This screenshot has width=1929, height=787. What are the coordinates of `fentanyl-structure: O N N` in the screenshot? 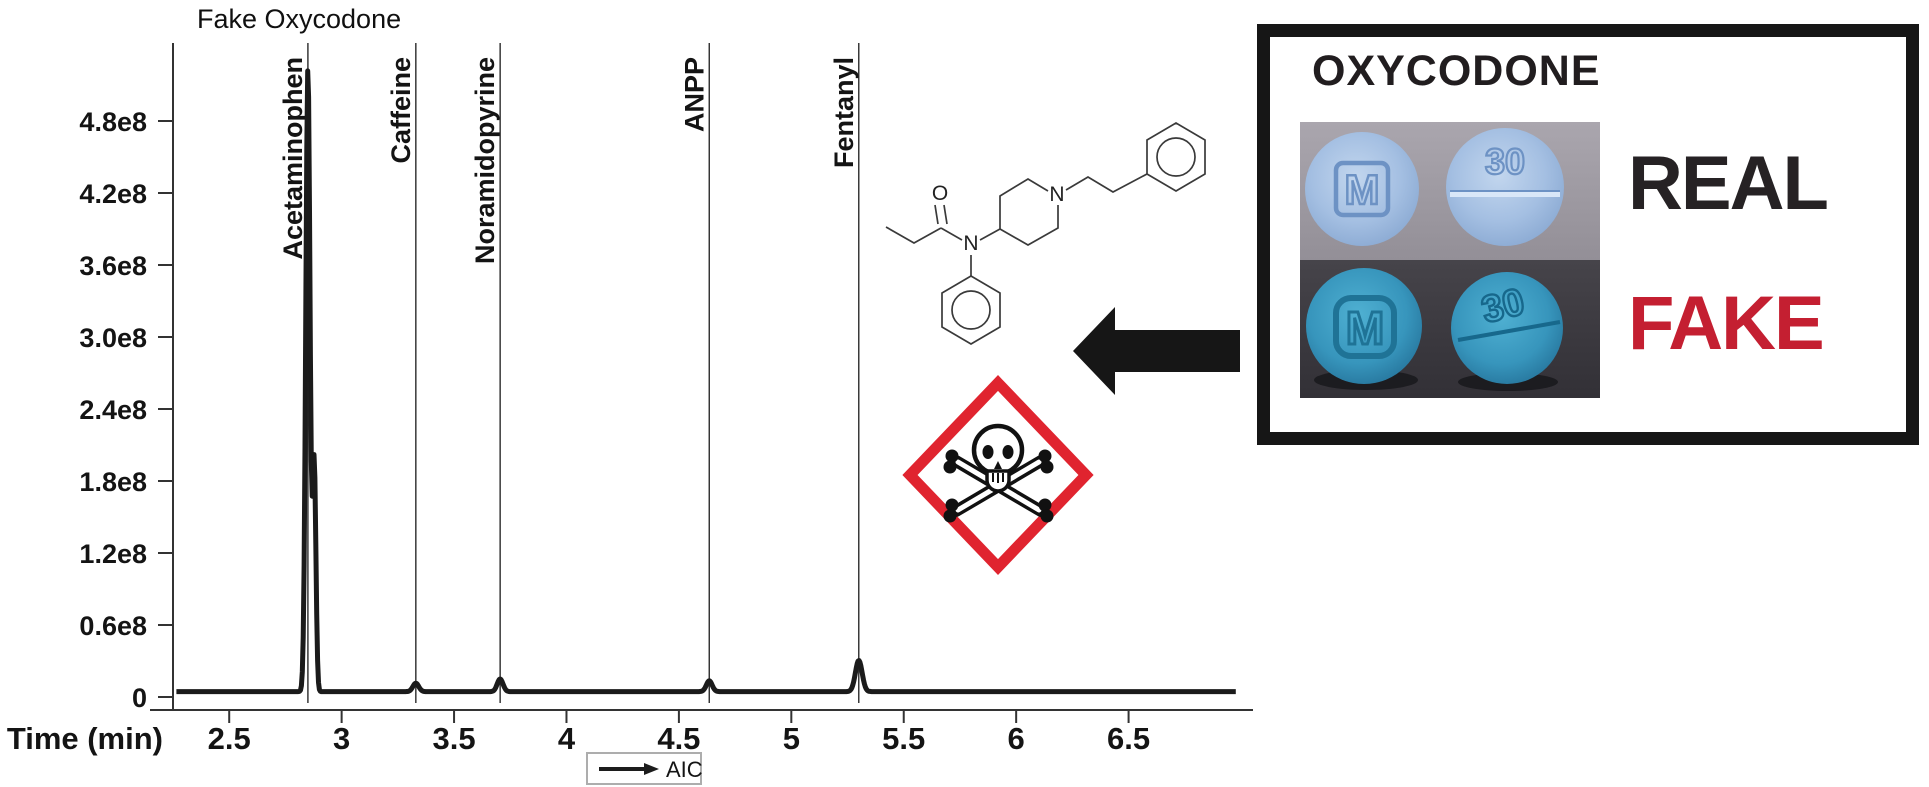 It's located at (1045, 233).